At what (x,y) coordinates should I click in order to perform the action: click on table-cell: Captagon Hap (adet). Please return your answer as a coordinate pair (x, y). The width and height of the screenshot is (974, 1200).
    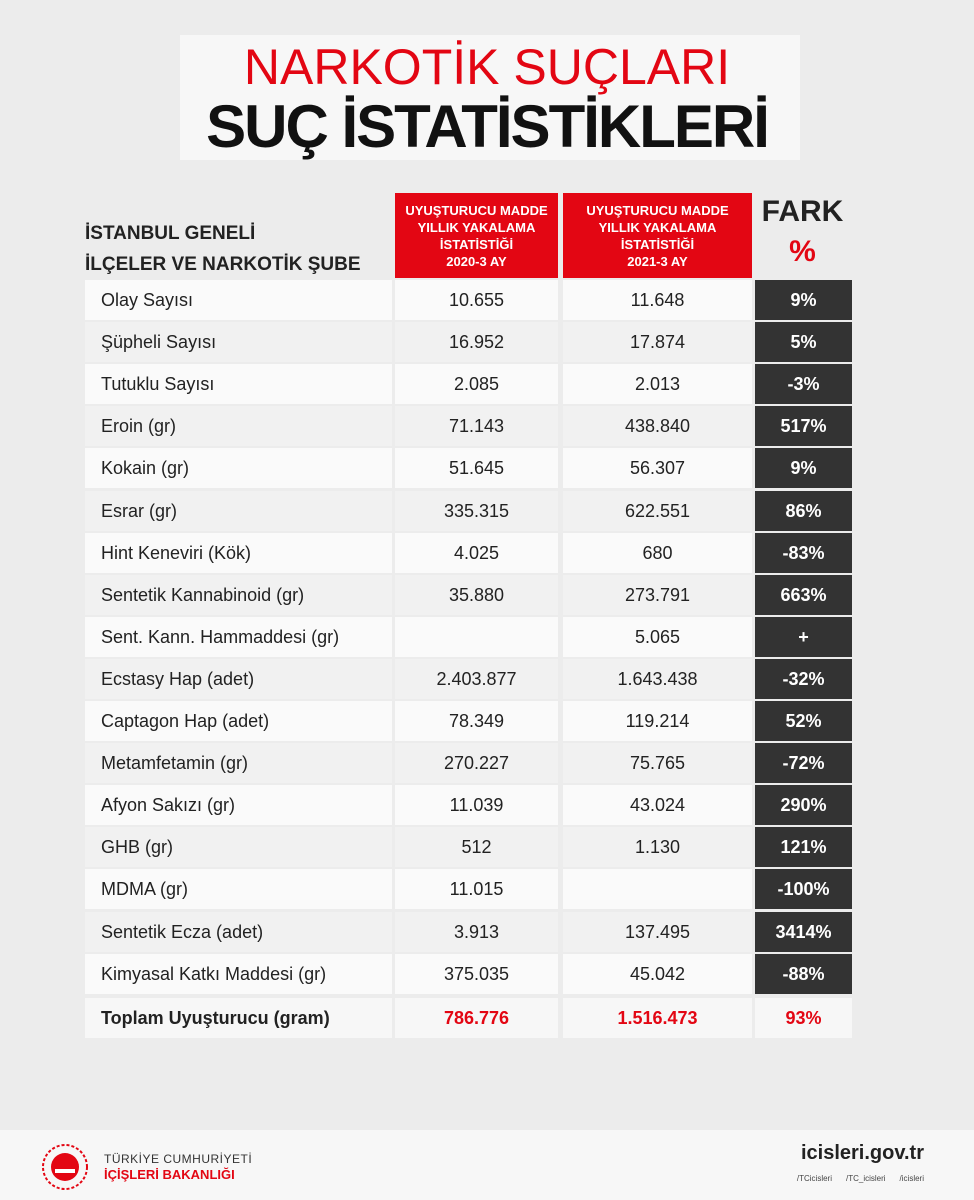
    Looking at the image, I should click on (238, 721).